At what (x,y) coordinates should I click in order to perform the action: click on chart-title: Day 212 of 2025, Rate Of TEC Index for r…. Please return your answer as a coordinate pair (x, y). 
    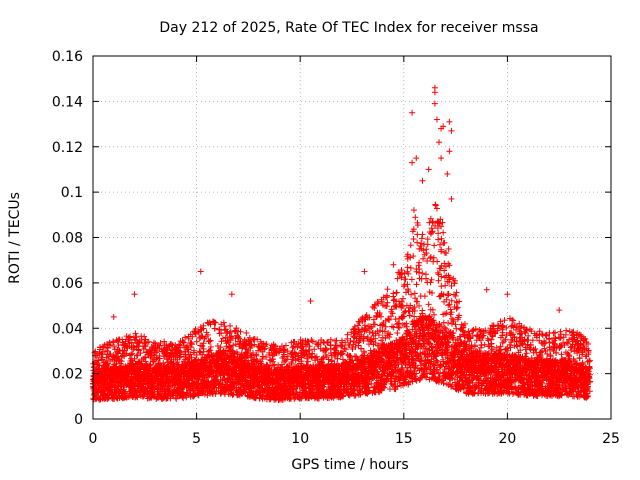
    Looking at the image, I should click on (348, 28).